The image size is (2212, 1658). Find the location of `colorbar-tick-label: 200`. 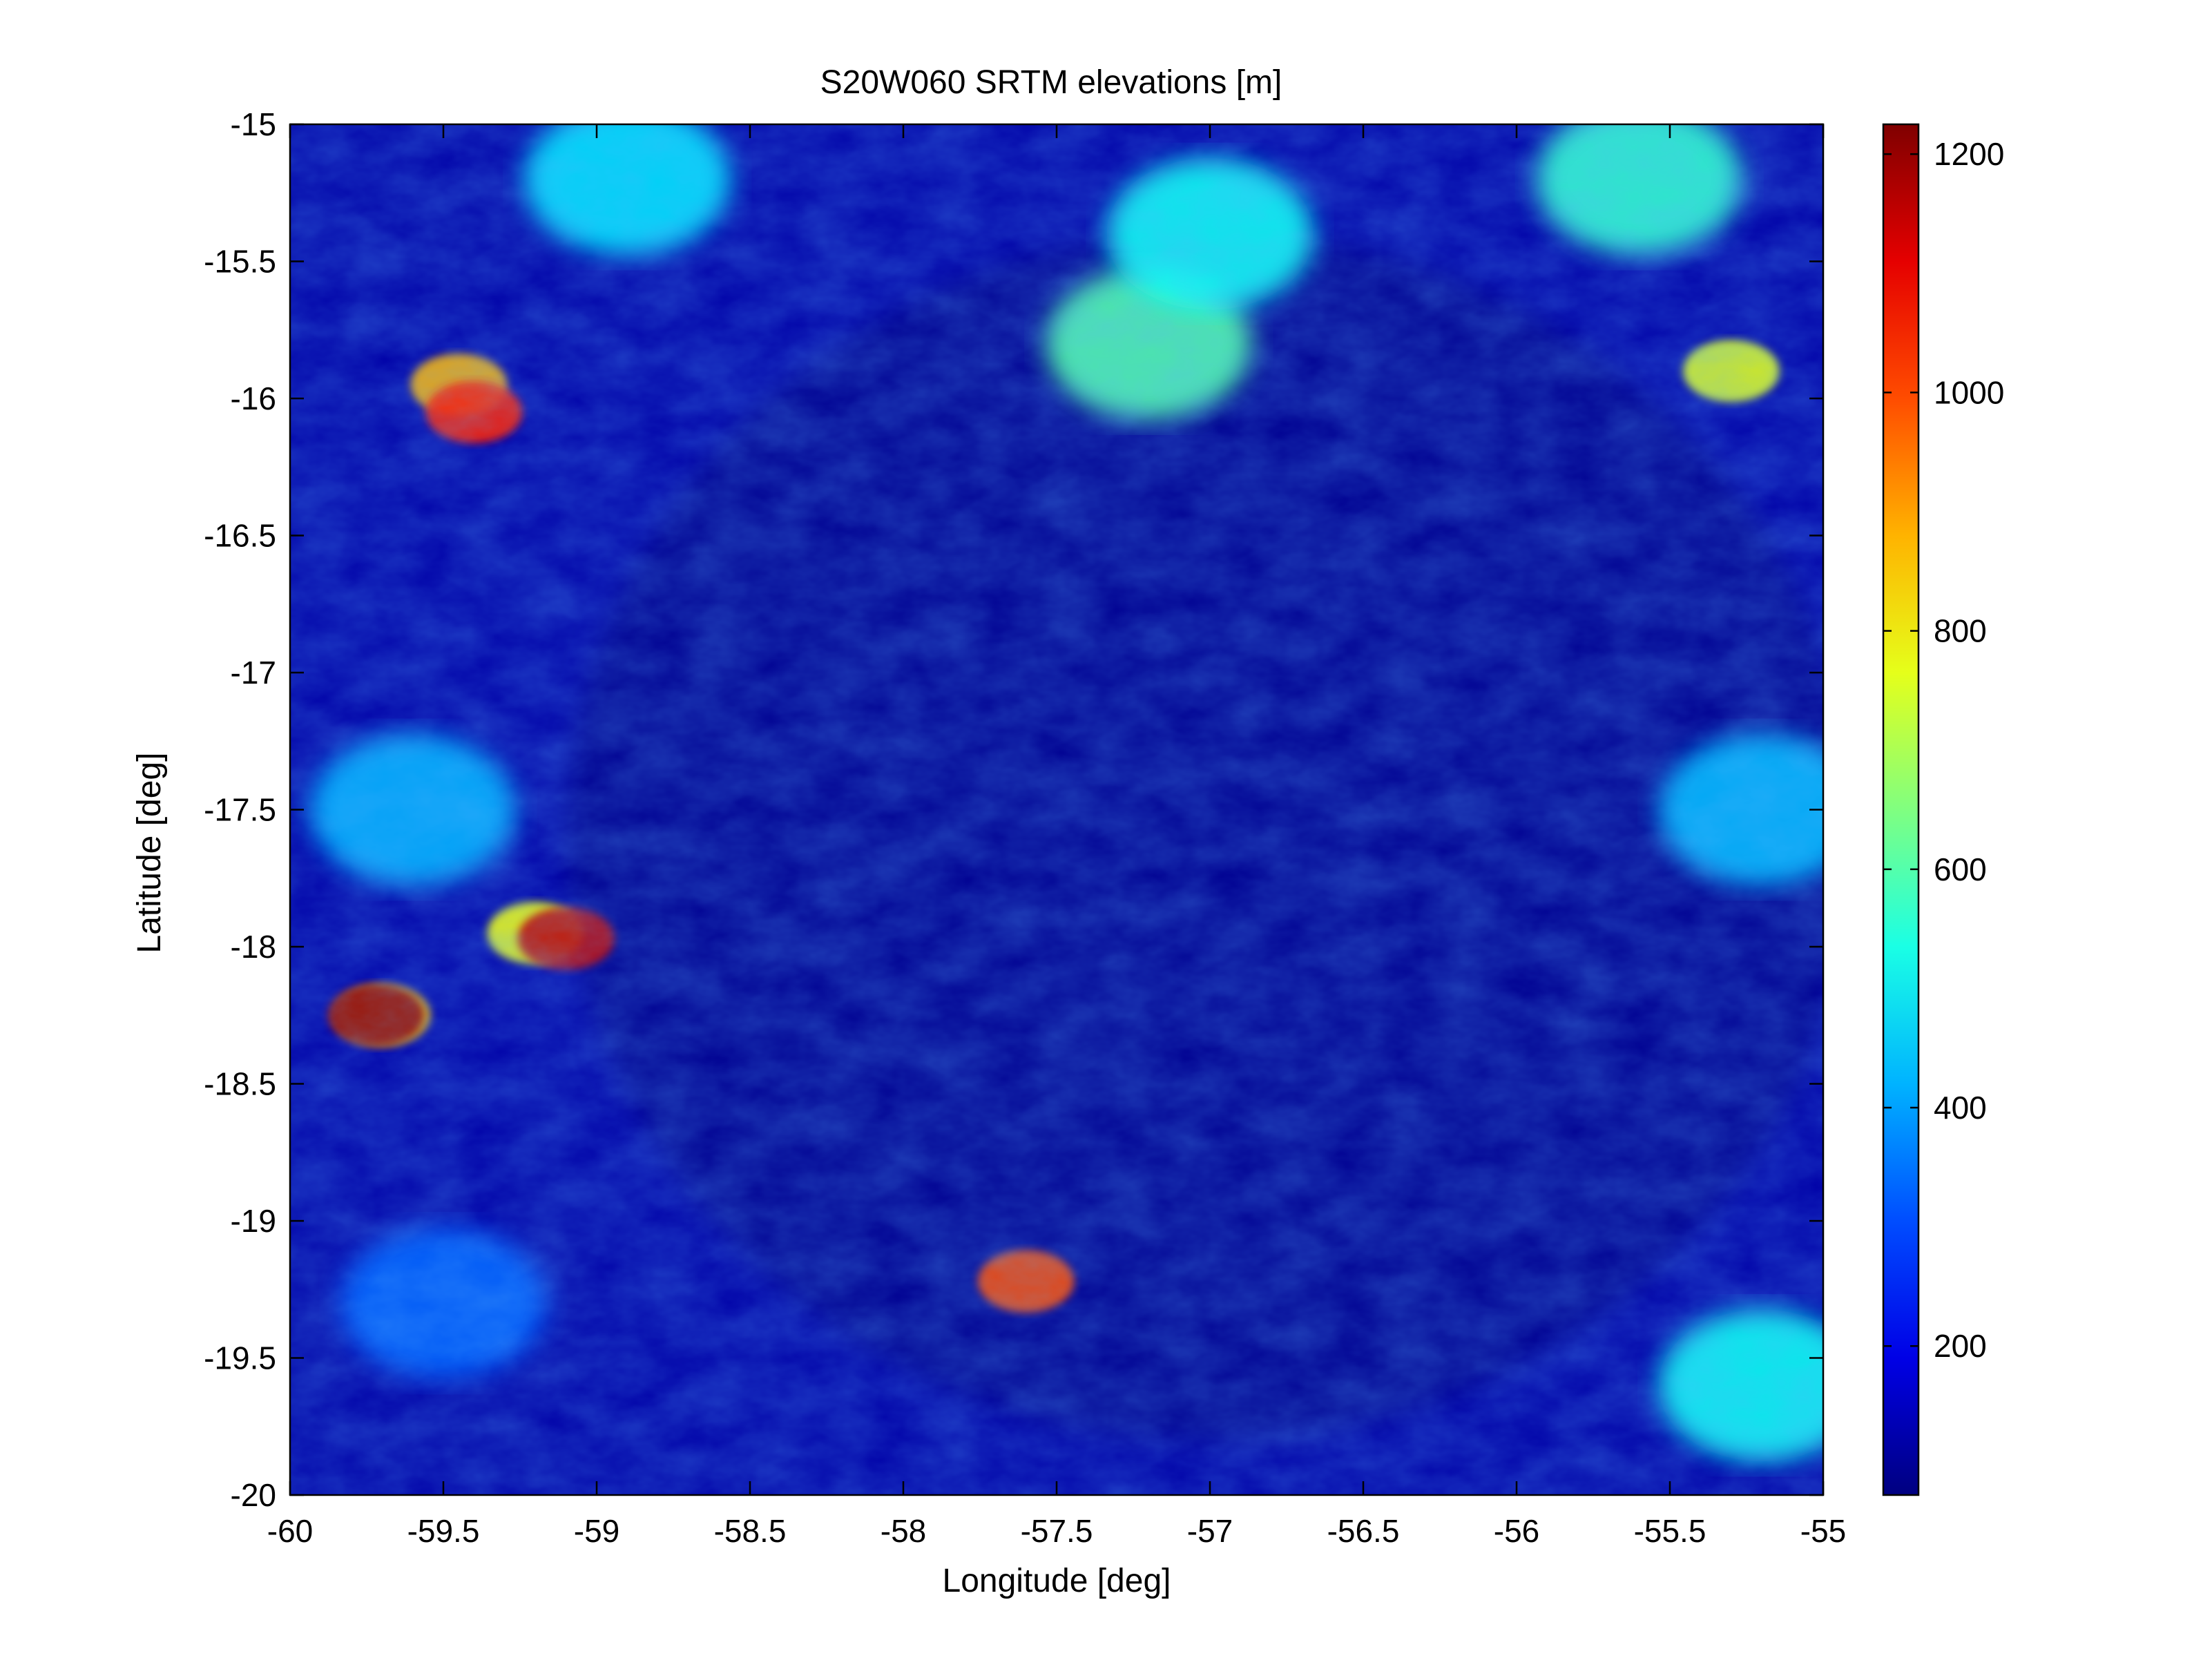

colorbar-tick-label: 200 is located at coordinates (1961, 1346).